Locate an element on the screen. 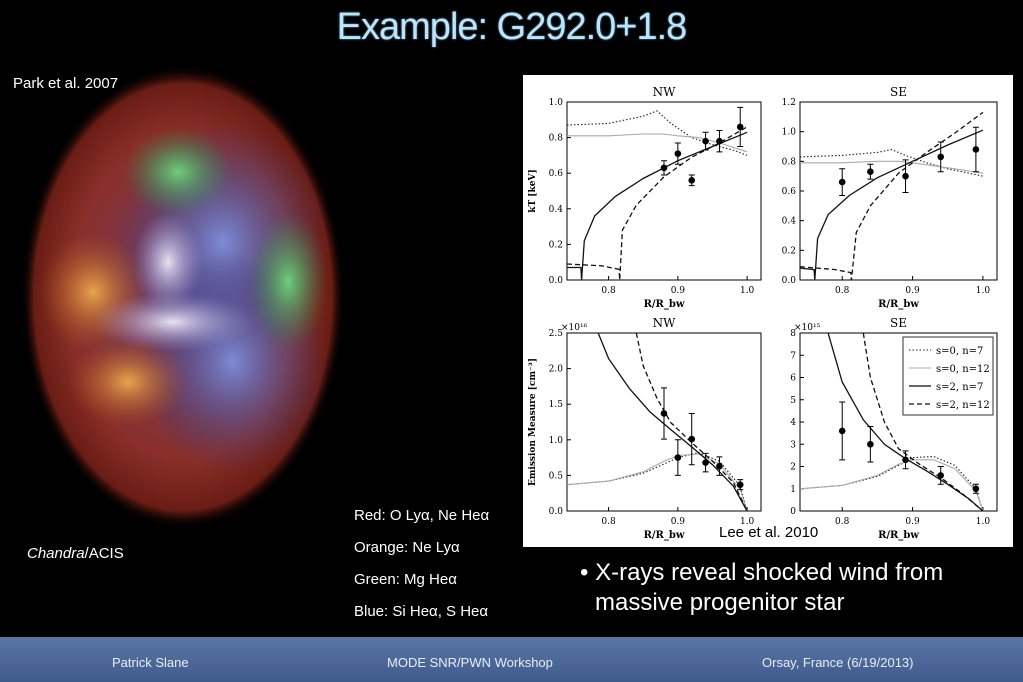  chart-title: SE is located at coordinates (898, 323).